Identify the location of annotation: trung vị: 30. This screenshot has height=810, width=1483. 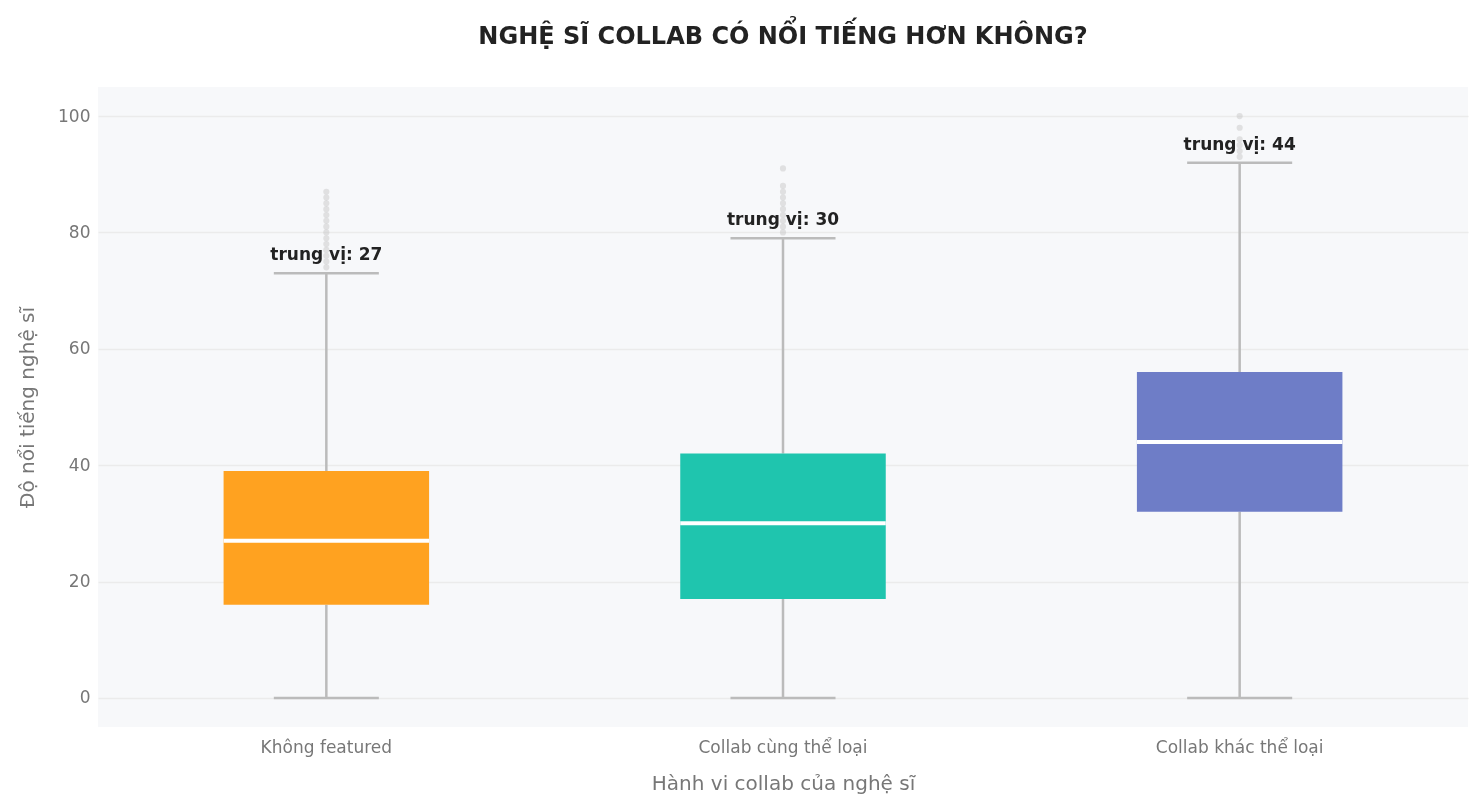
(783, 219).